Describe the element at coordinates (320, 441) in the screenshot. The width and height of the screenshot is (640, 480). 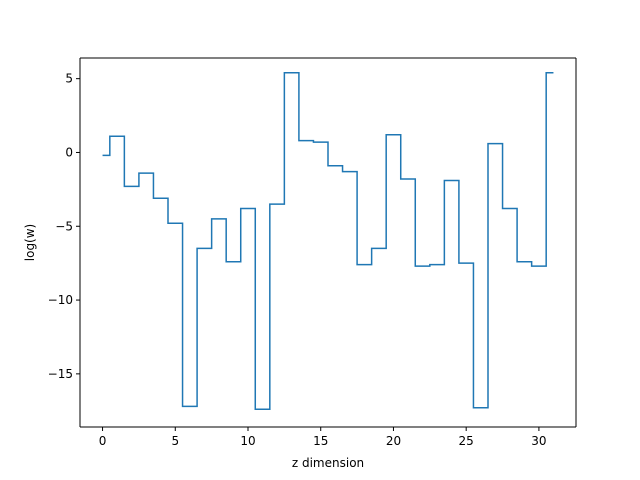
I see `x-tick-label: 15` at that location.